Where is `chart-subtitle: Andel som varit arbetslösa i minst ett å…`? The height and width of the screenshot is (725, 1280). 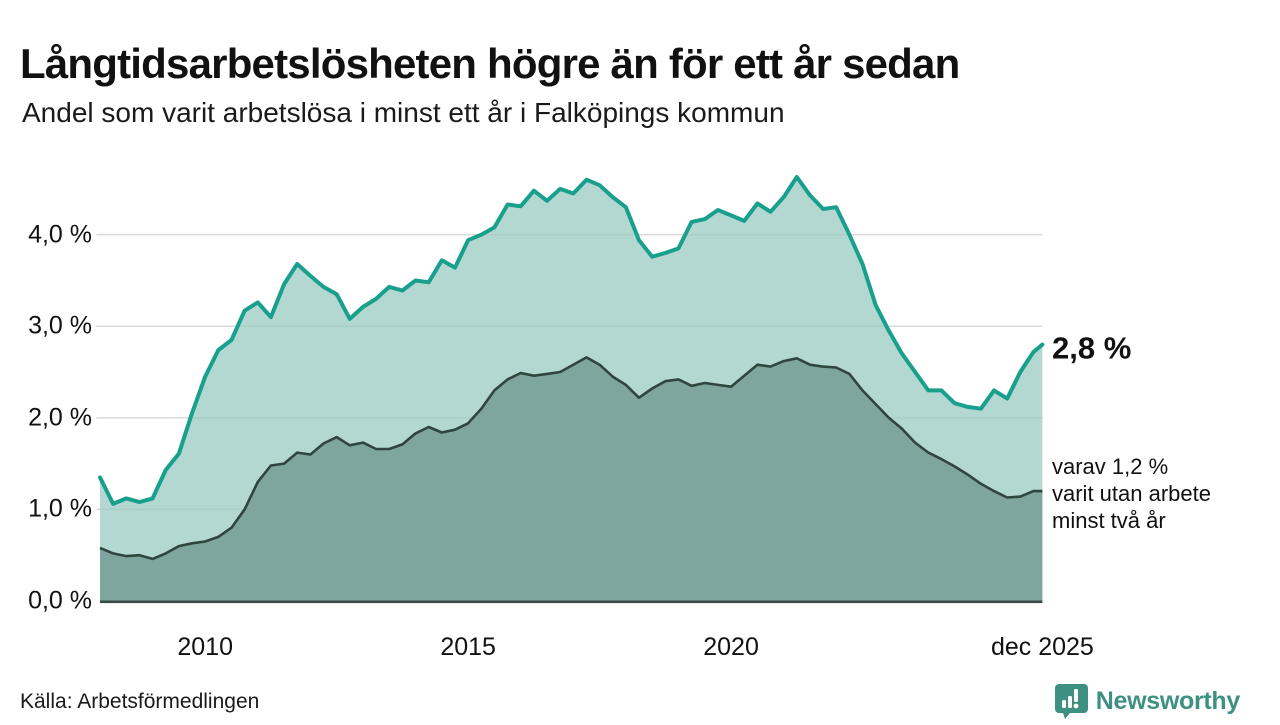 chart-subtitle: Andel som varit arbetslösa i minst ett å… is located at coordinates (403, 112).